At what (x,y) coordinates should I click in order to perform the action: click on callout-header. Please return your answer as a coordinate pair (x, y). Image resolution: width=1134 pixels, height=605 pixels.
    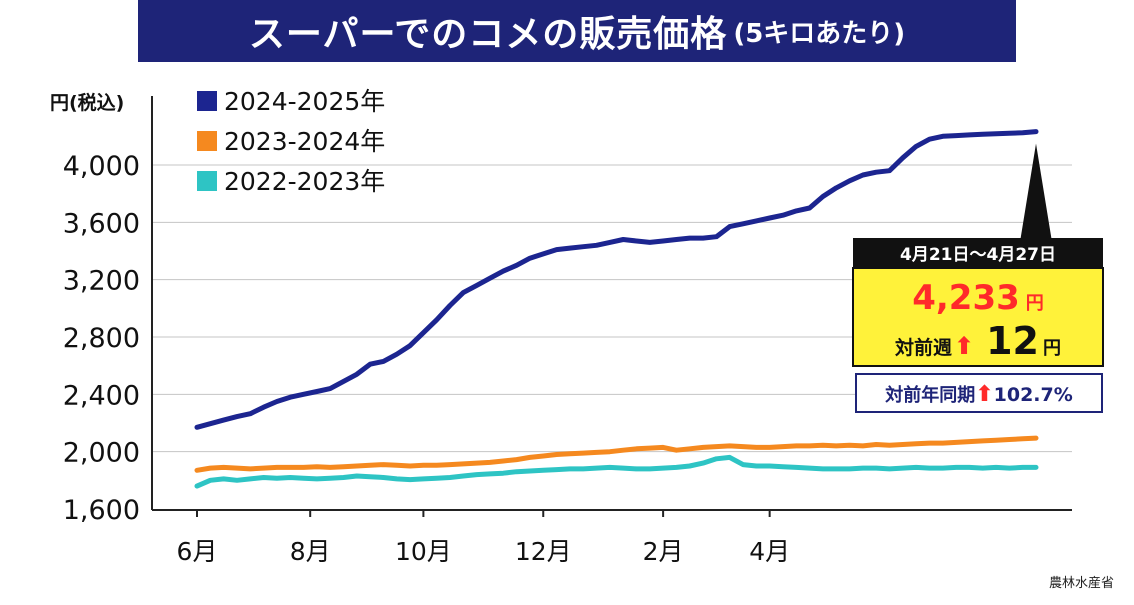
    Looking at the image, I should click on (978, 253).